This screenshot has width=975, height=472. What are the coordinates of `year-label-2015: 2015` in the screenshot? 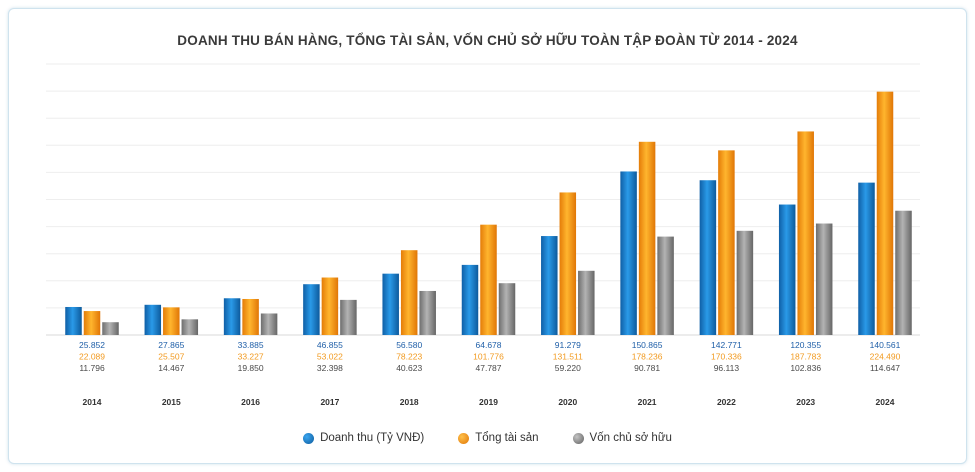 It's located at (171, 402).